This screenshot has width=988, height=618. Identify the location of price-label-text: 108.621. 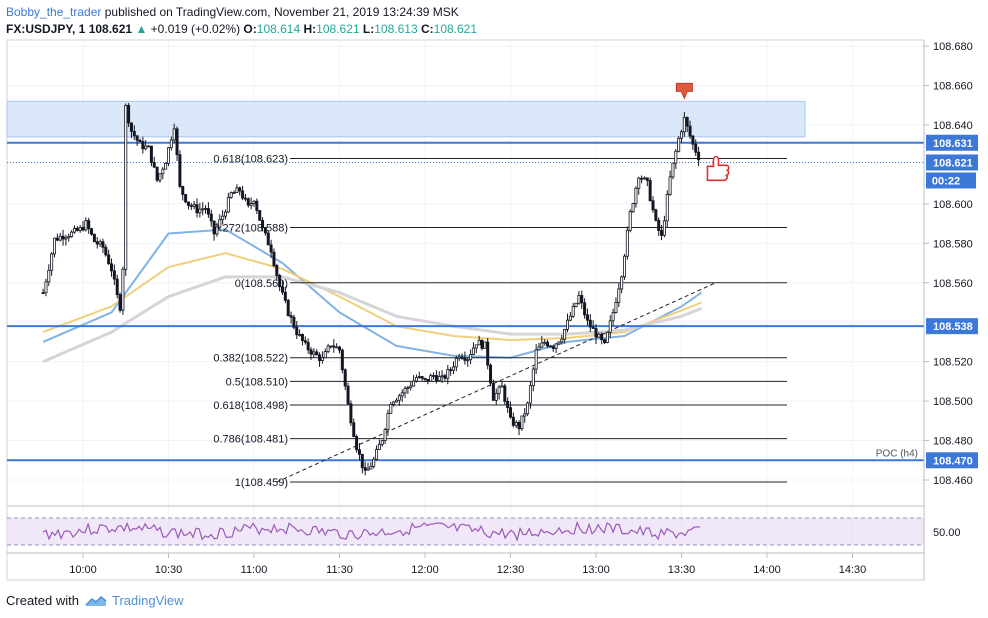
(953, 163).